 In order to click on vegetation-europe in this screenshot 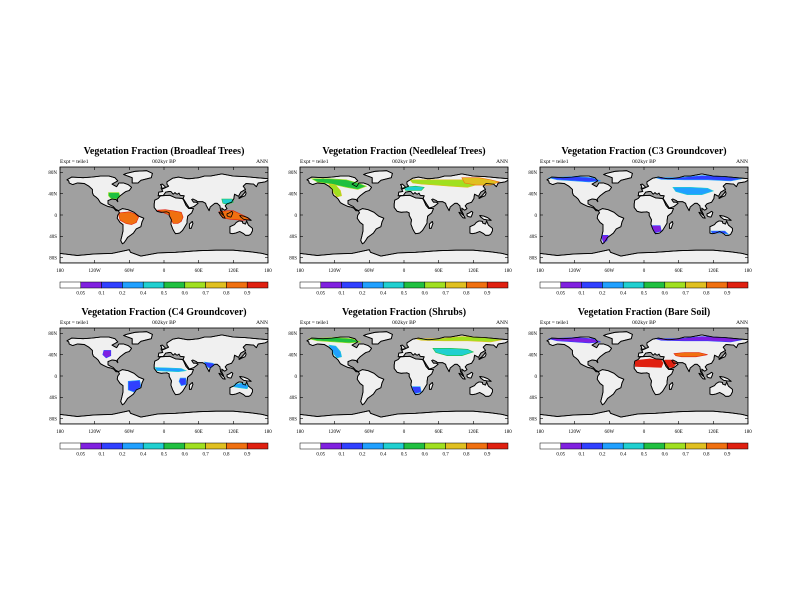, I will do `click(414, 188)`.